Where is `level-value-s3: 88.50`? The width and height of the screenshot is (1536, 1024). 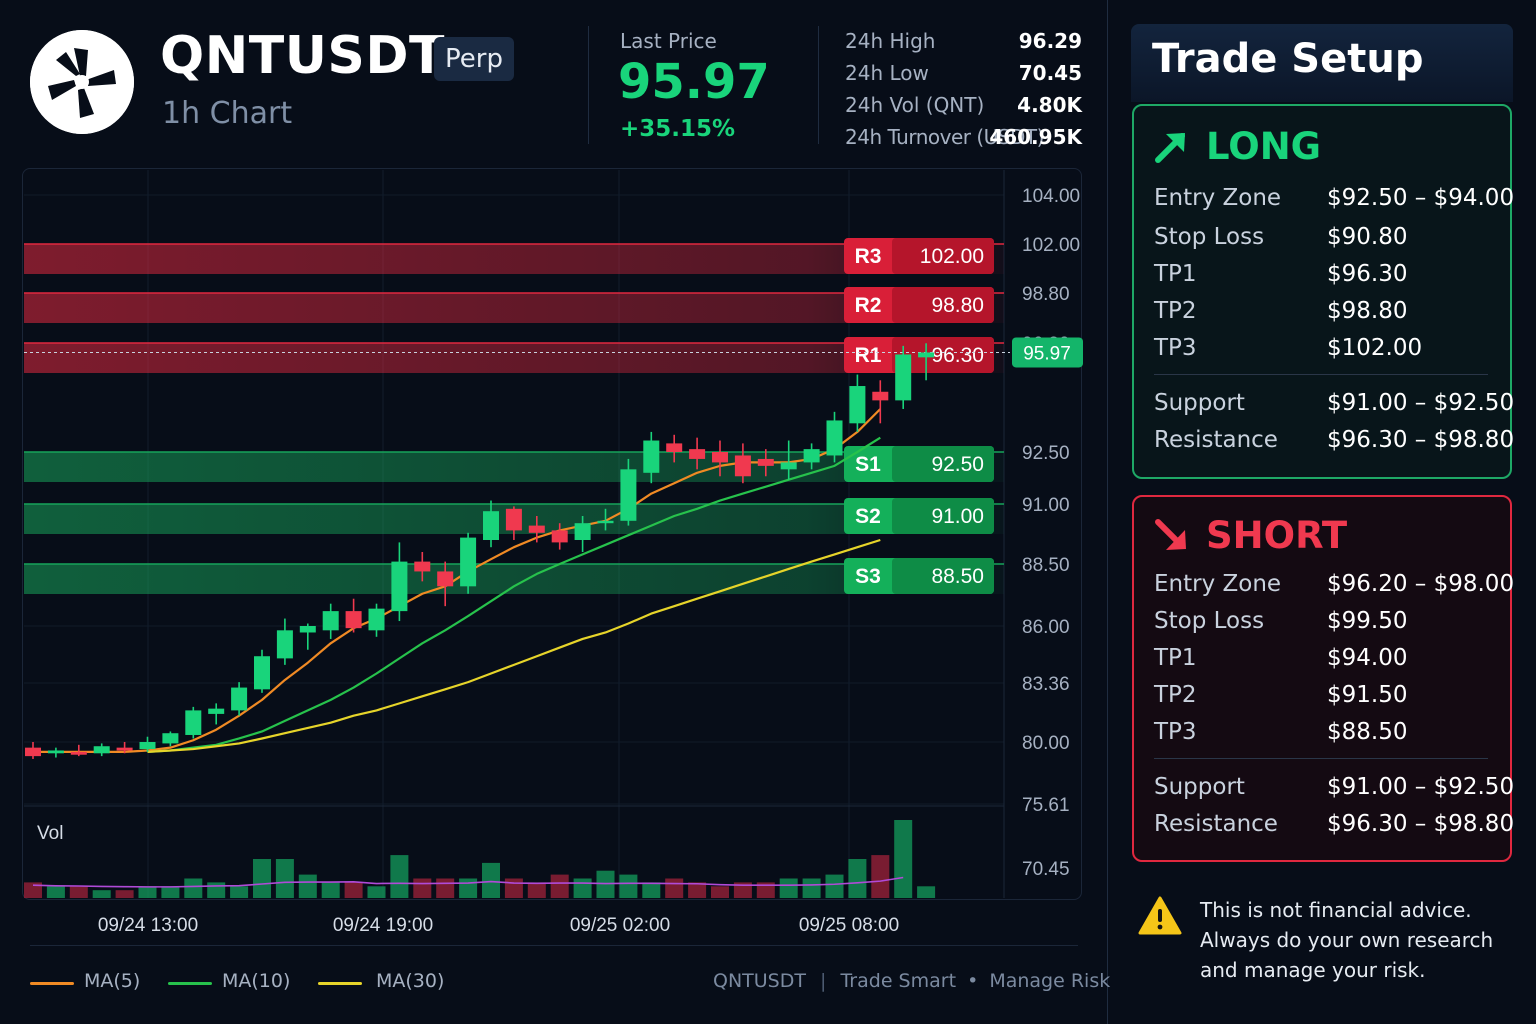 level-value-s3: 88.50 is located at coordinates (957, 576).